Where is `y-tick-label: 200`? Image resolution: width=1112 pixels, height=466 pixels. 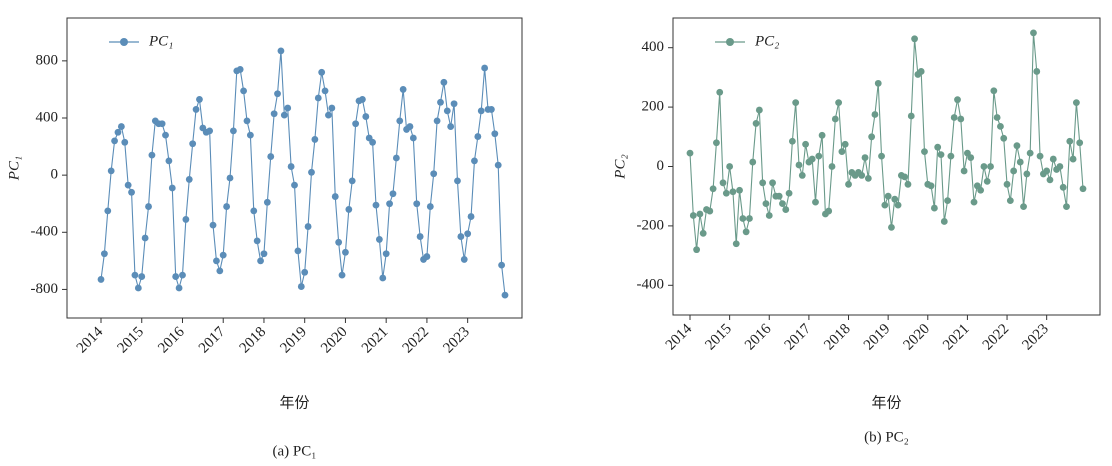 y-tick-label: 200 is located at coordinates (653, 107).